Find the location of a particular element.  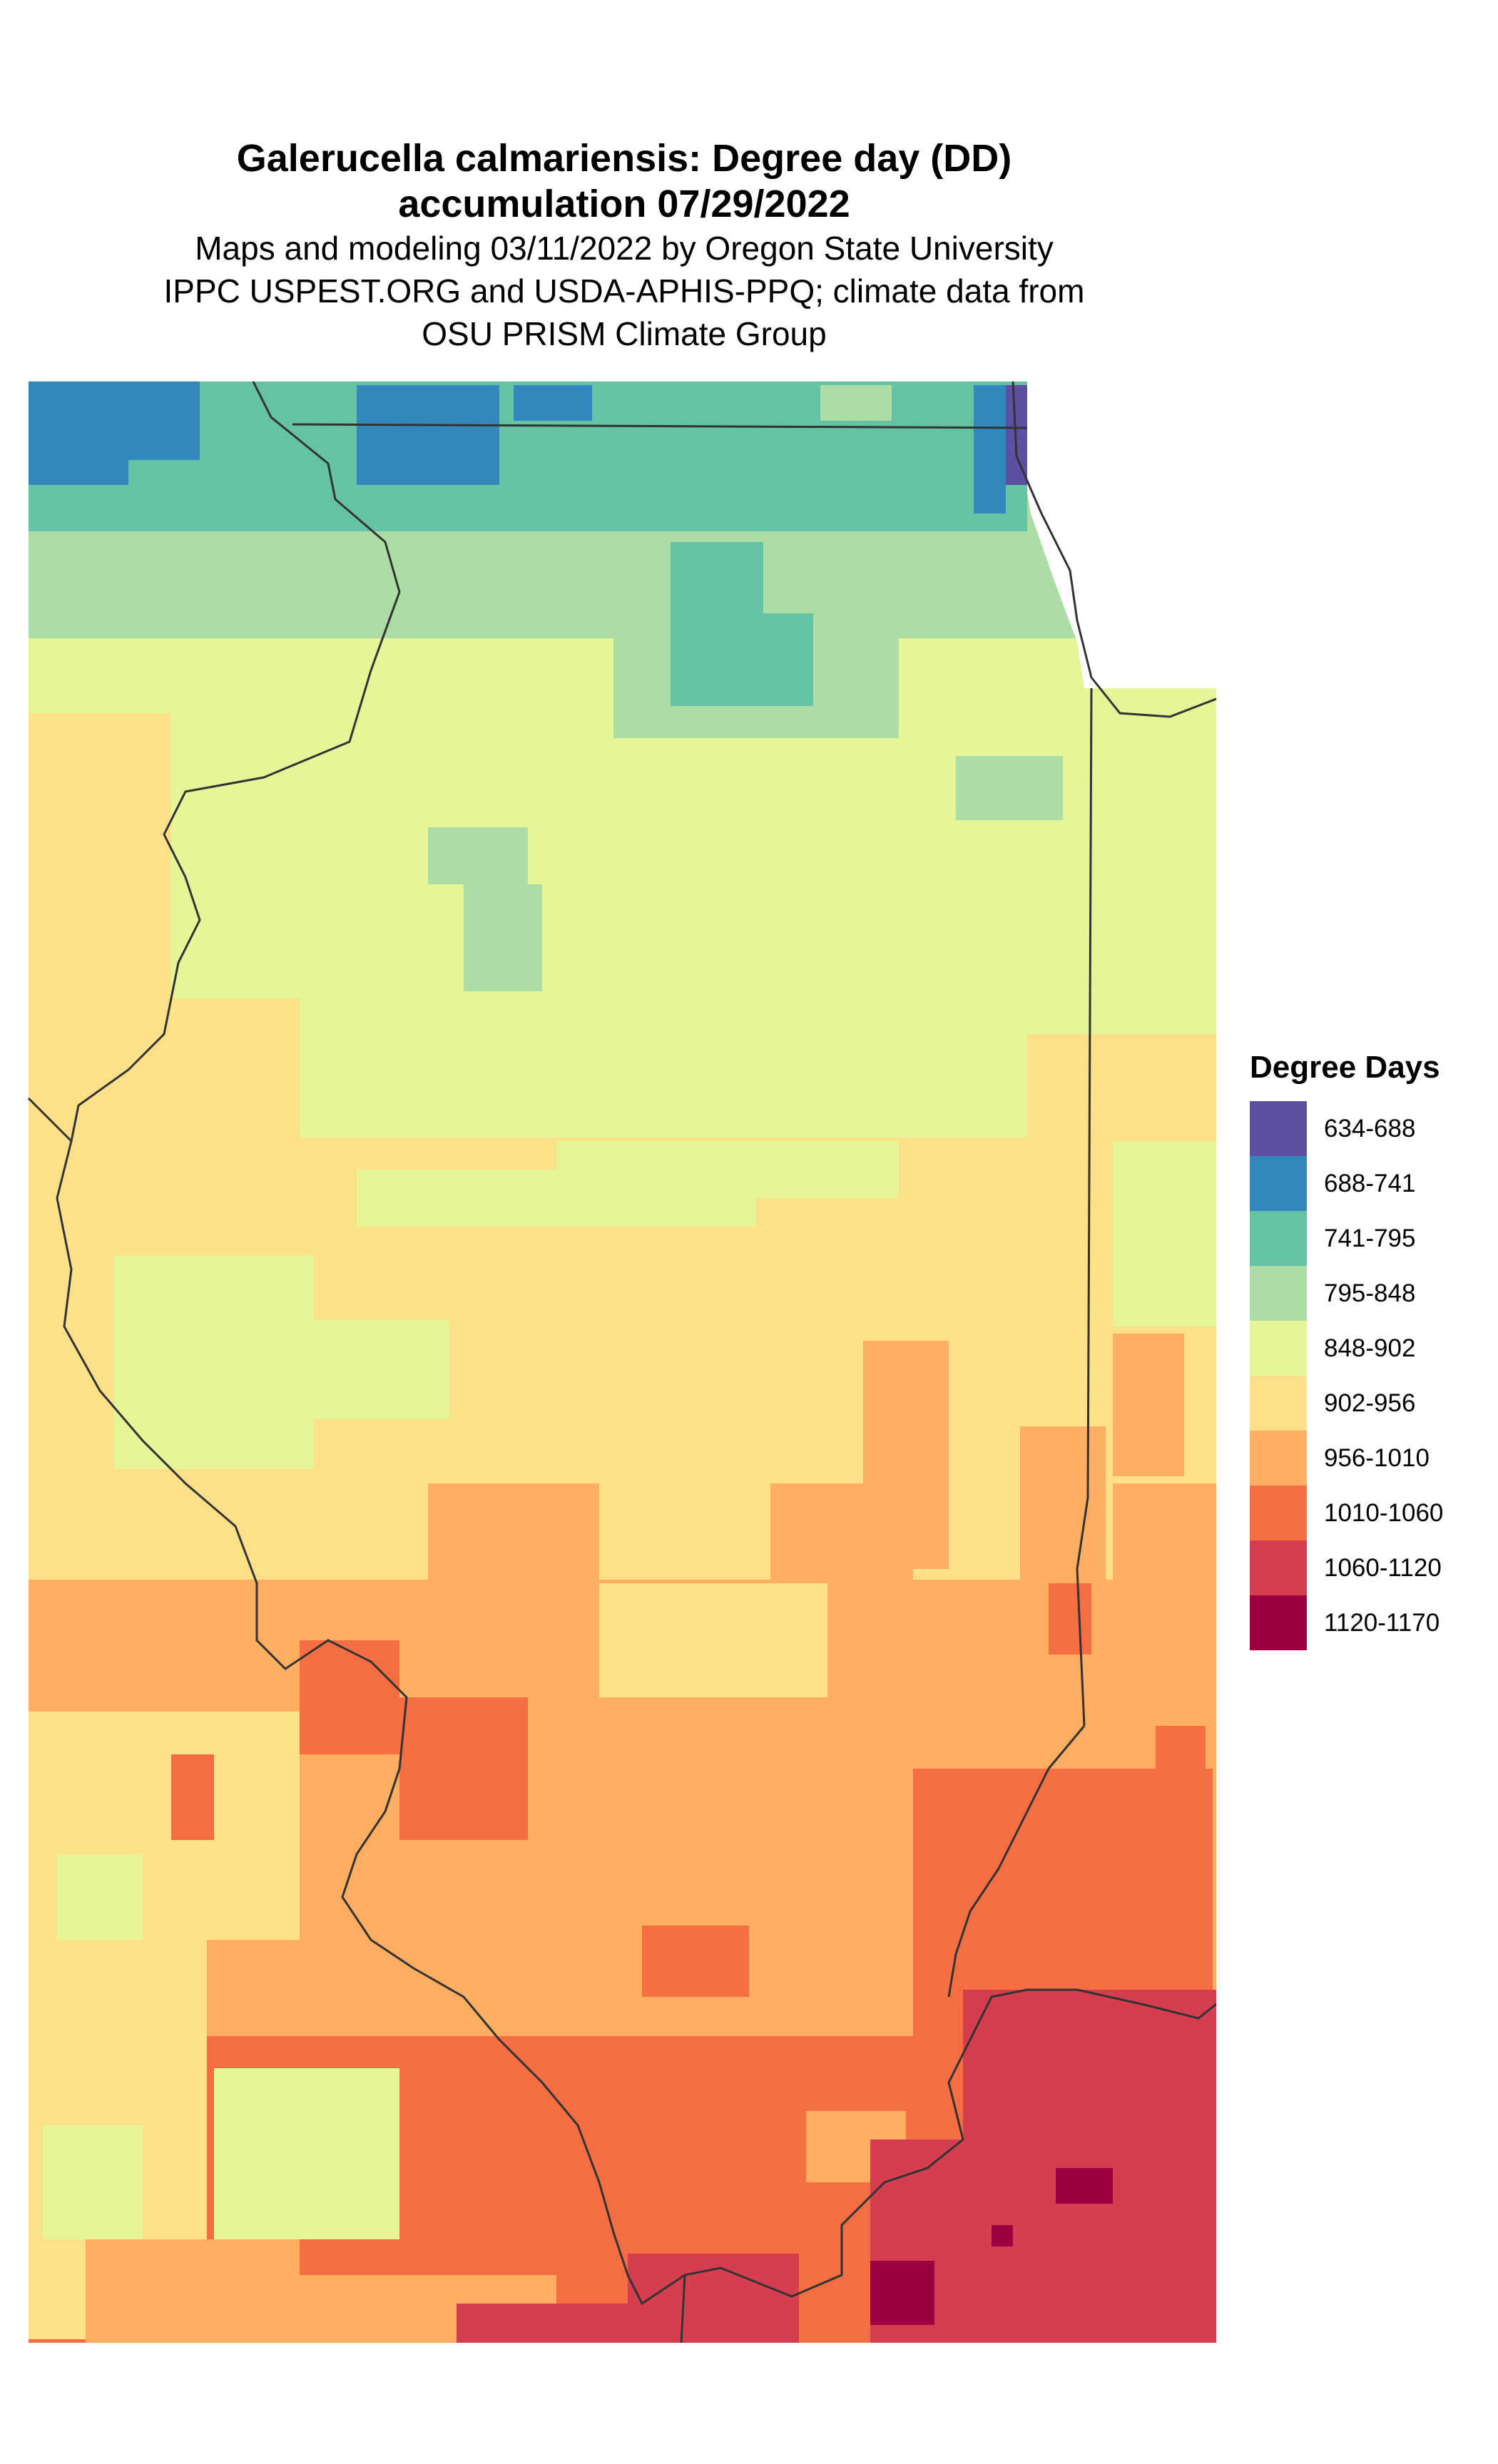

mask-ne-corner is located at coordinates (1121, 535).